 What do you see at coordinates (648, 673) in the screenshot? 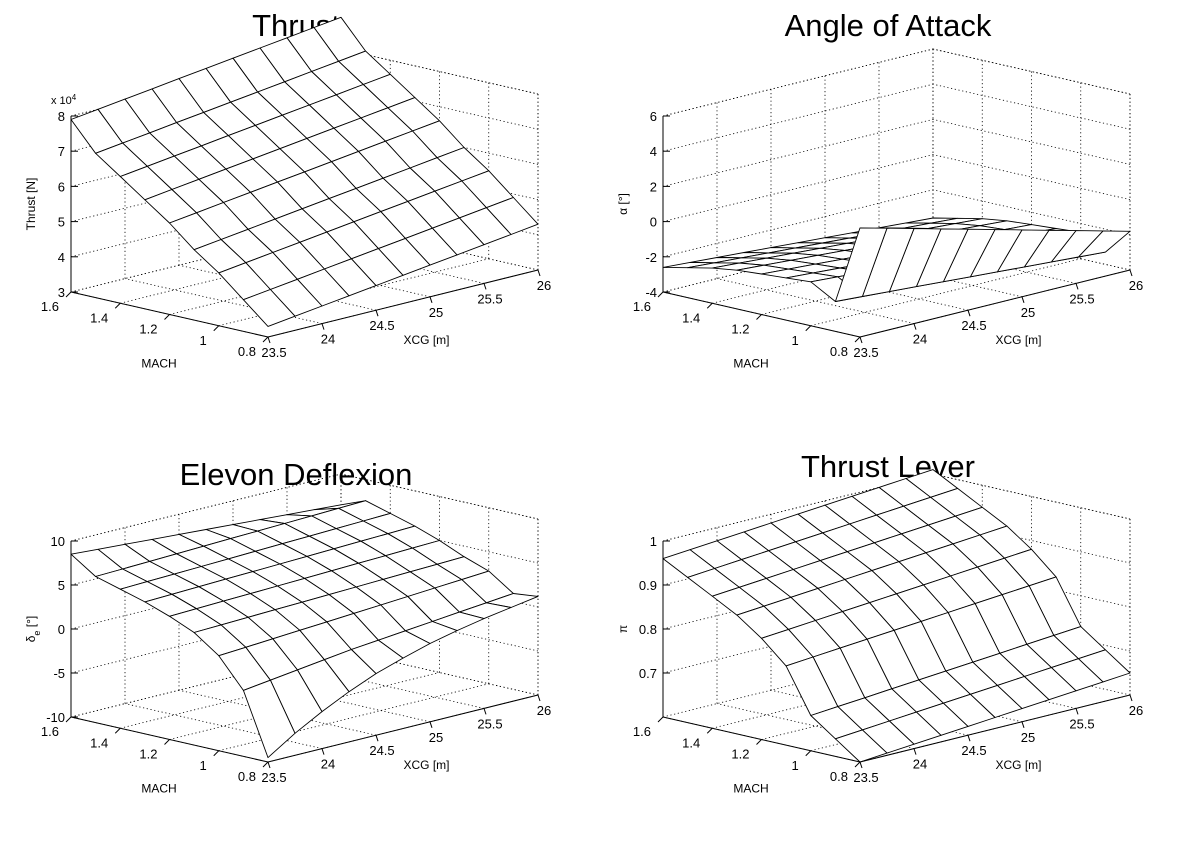
I see `z-tick-label: 0.7` at bounding box center [648, 673].